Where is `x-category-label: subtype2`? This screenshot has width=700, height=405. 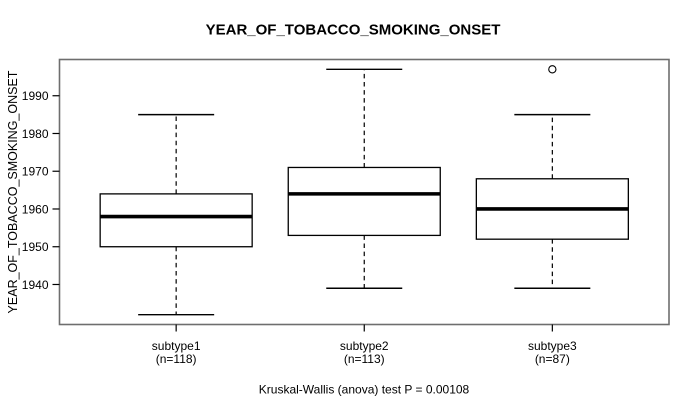
x-category-label: subtype2 is located at coordinates (364, 346).